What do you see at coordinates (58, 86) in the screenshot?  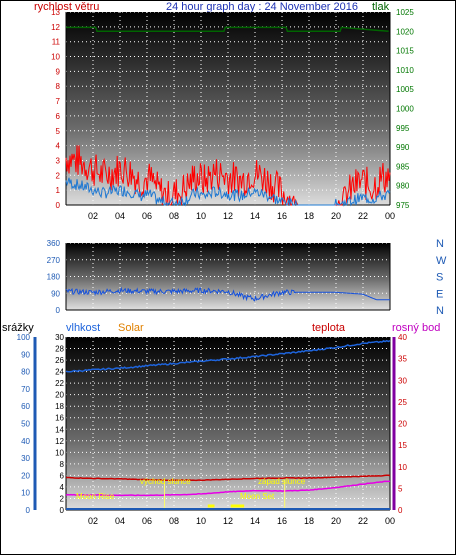 I see `wind-y-tick-label: 8` at bounding box center [58, 86].